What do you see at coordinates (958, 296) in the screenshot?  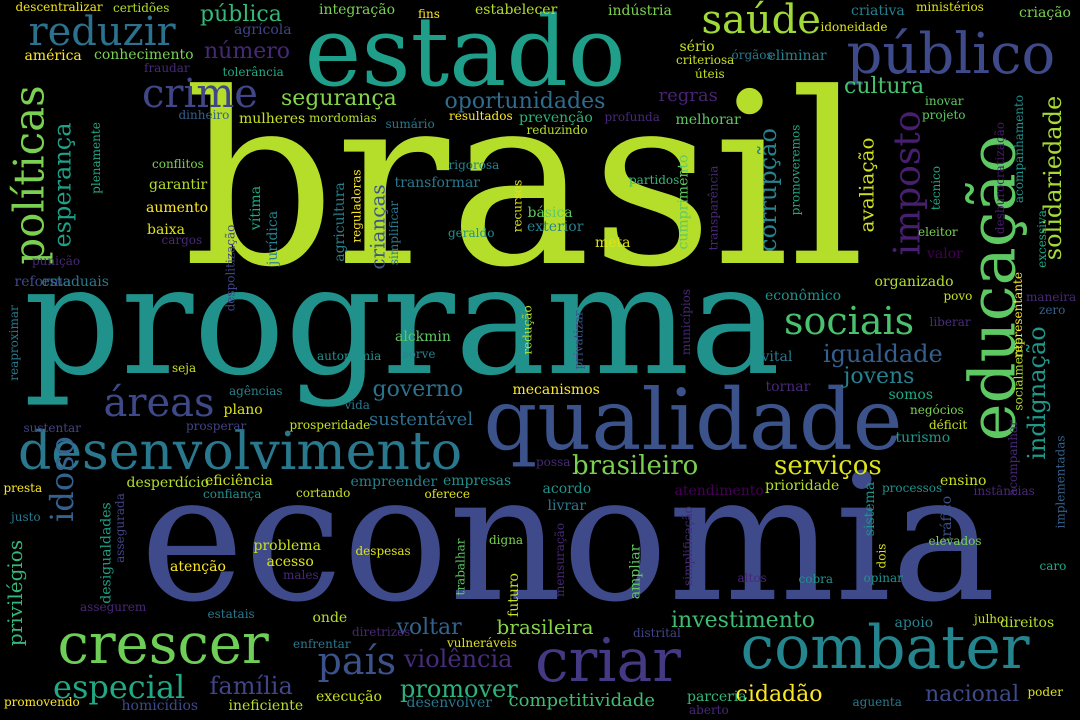 I see `cloud-word: povo` at bounding box center [958, 296].